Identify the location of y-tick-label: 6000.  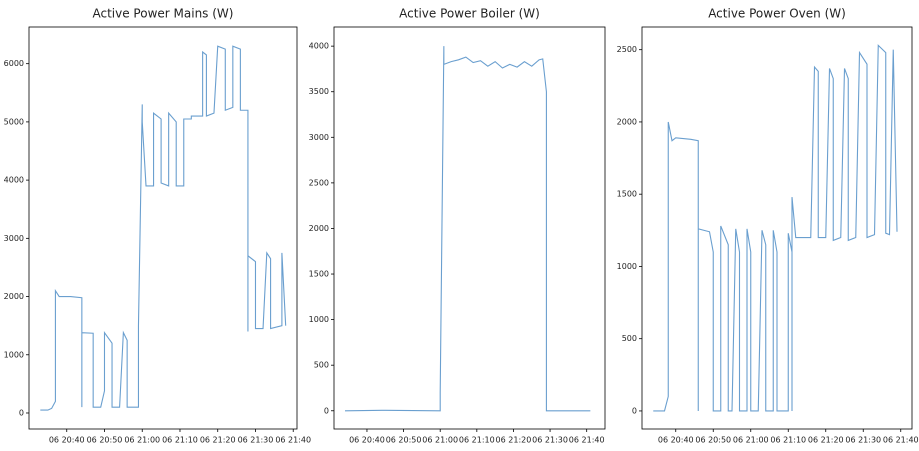
(14, 63).